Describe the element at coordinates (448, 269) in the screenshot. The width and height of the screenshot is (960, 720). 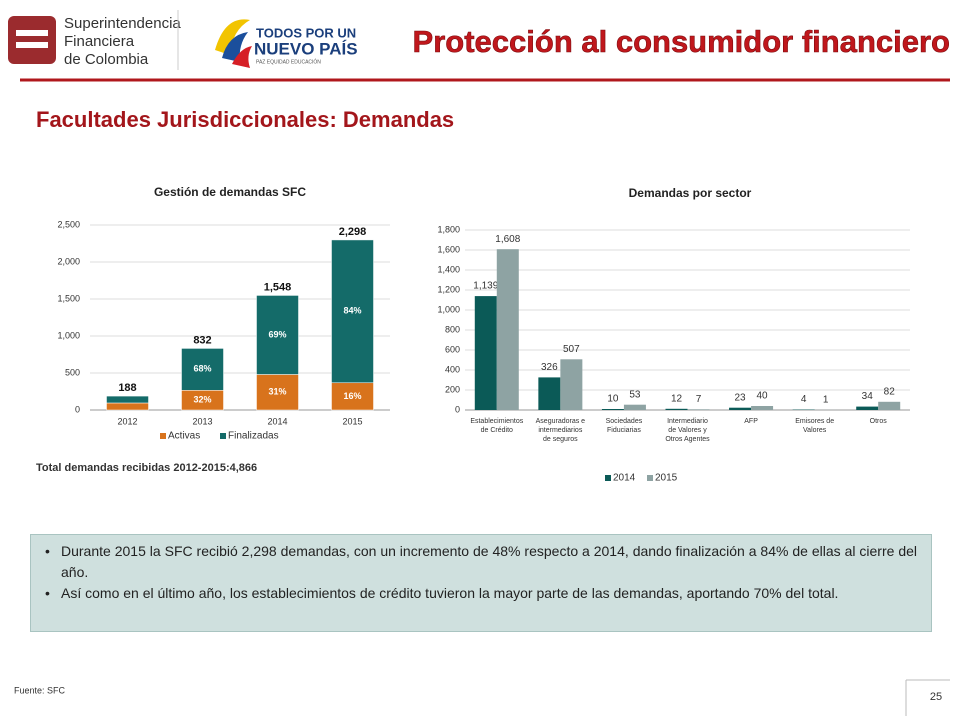
I see `y-tick-label: 1,400` at that location.